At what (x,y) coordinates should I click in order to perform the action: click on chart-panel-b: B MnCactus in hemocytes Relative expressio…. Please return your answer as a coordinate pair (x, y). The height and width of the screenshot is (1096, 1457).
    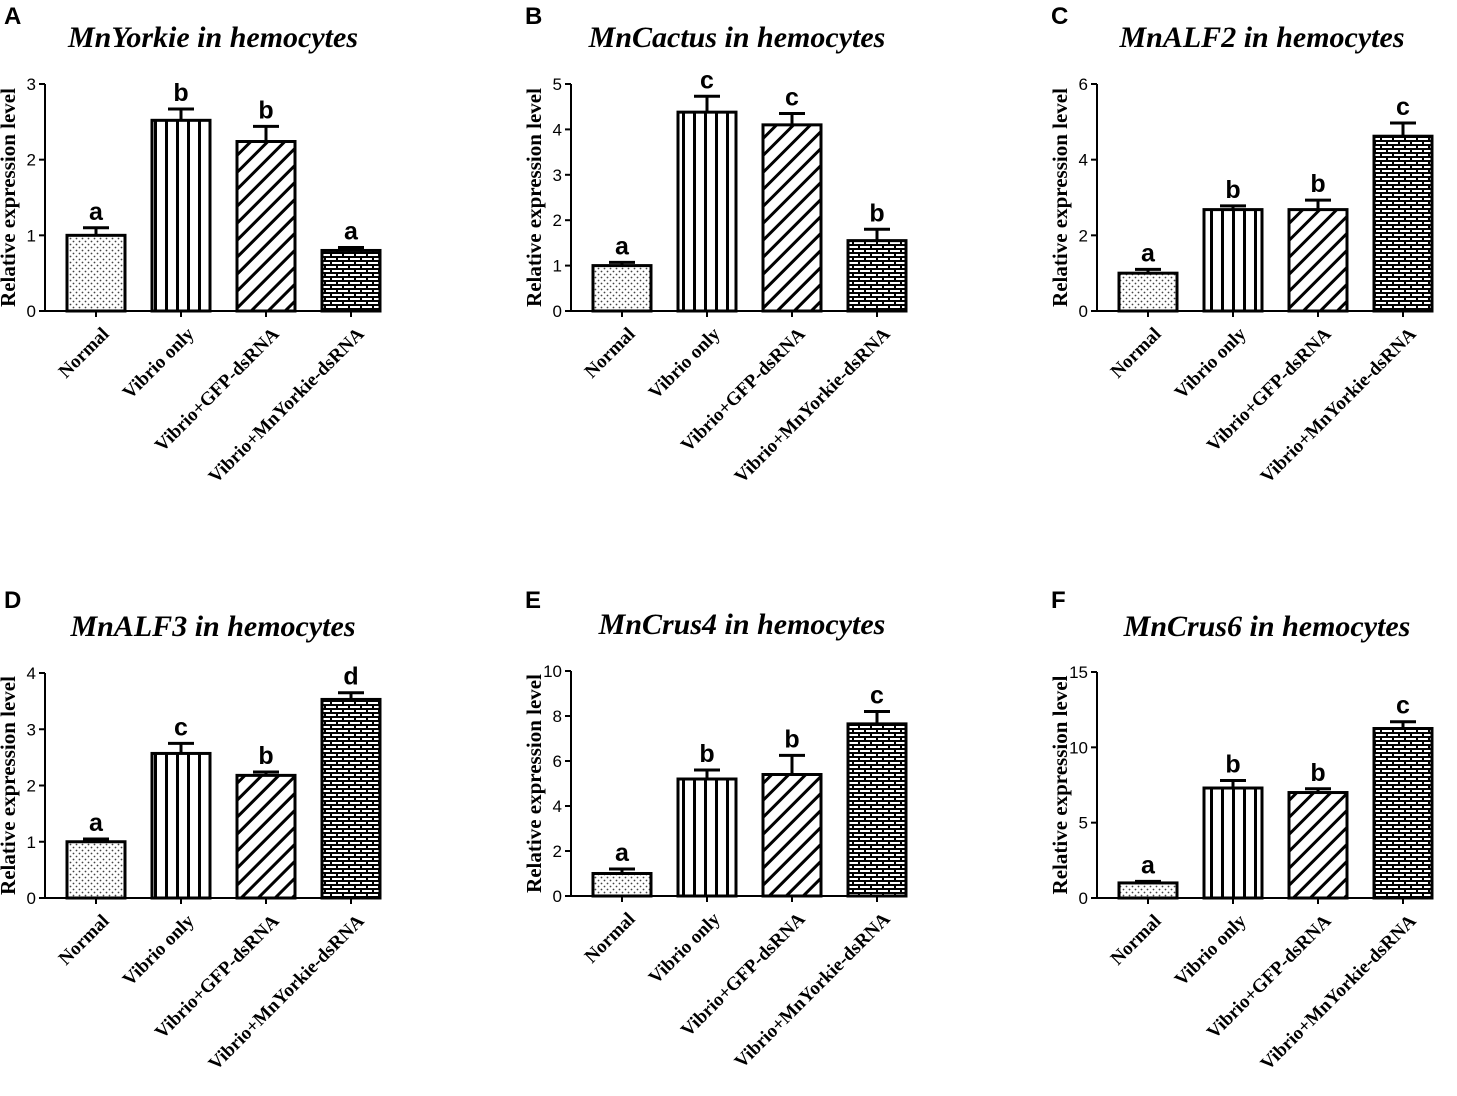
    Looking at the image, I should click on (715, 245).